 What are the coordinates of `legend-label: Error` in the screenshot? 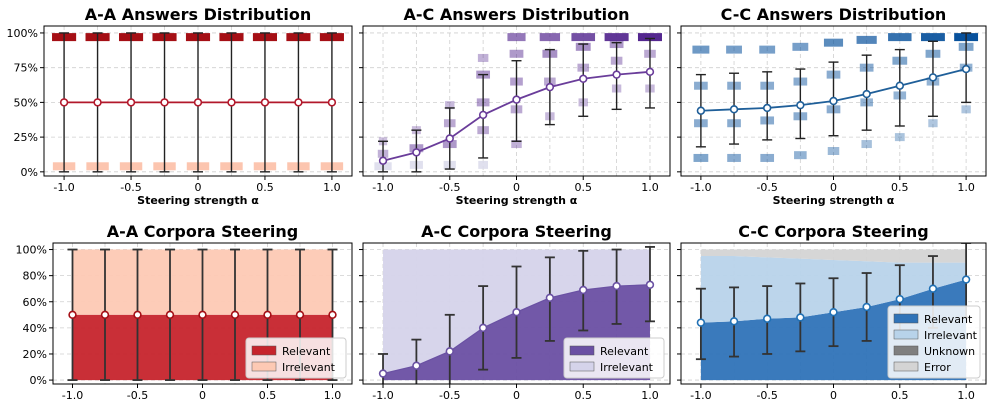 It's located at (937, 367).